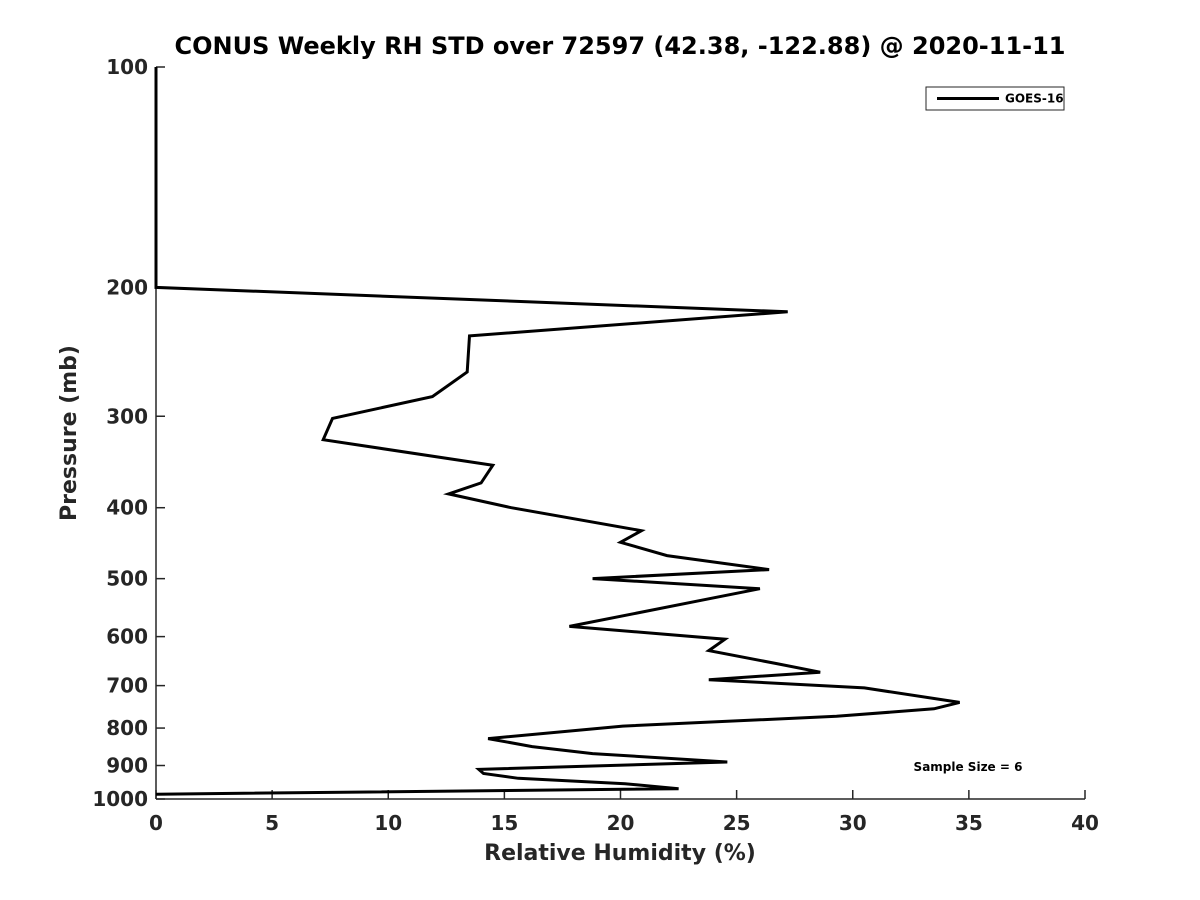  Describe the element at coordinates (127, 728) in the screenshot. I see `y-tick-label: 800` at that location.